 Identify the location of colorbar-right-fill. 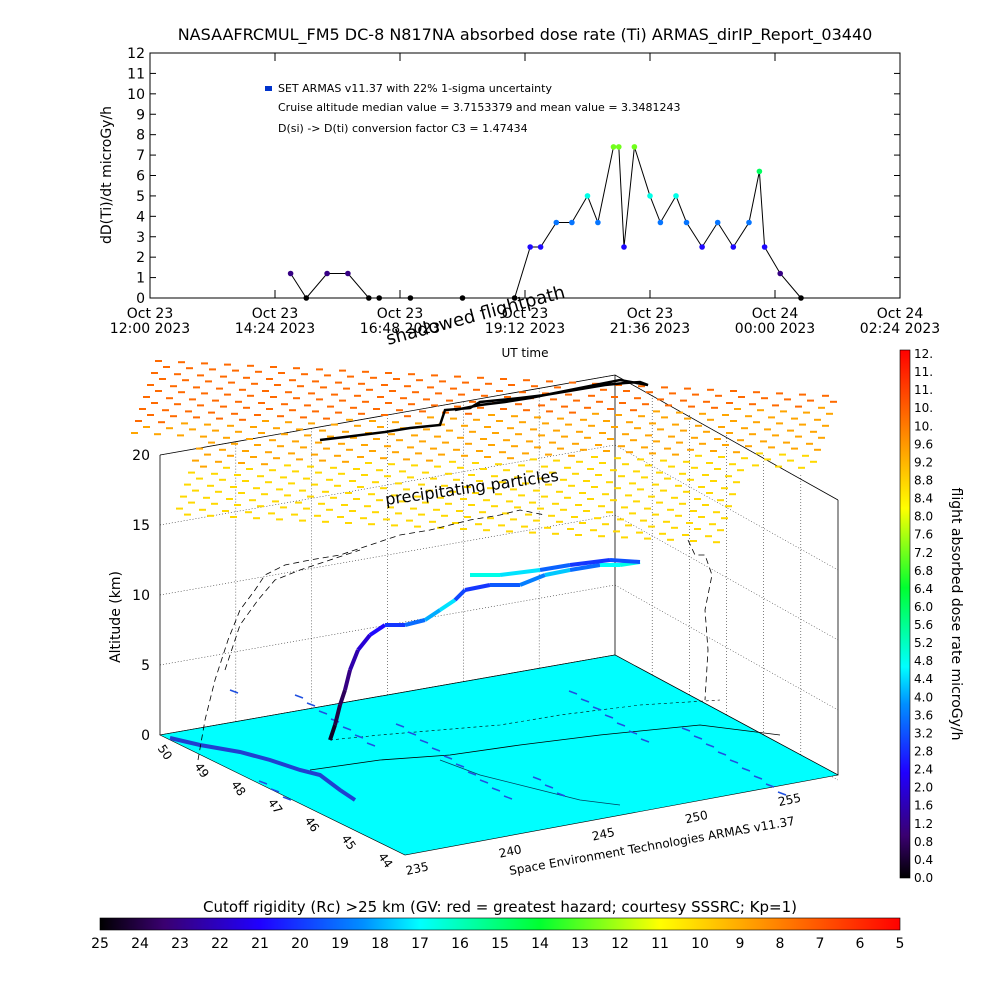
(905, 614).